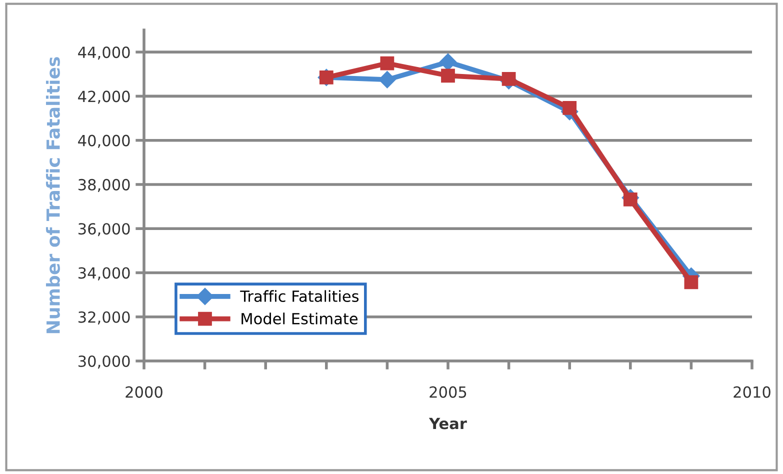 The image size is (783, 474). What do you see at coordinates (104, 53) in the screenshot?
I see `y-tick-label: 44,000` at bounding box center [104, 53].